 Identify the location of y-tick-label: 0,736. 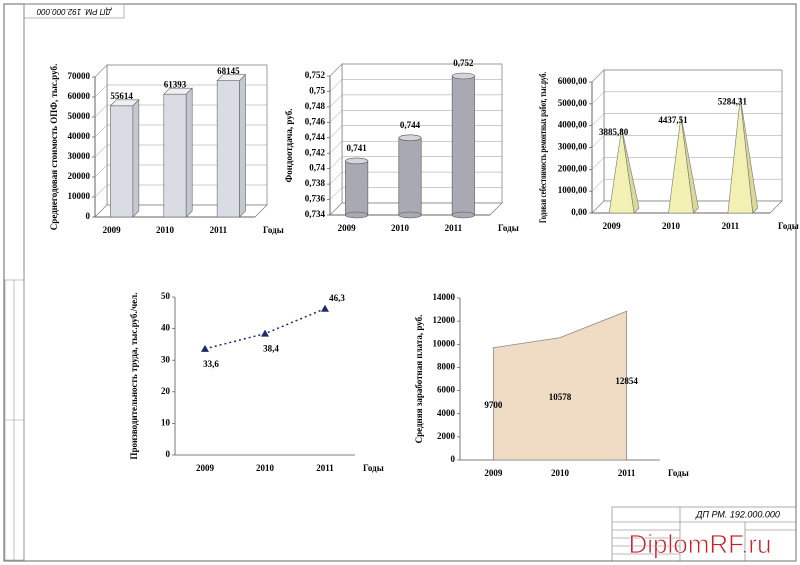
(315, 199).